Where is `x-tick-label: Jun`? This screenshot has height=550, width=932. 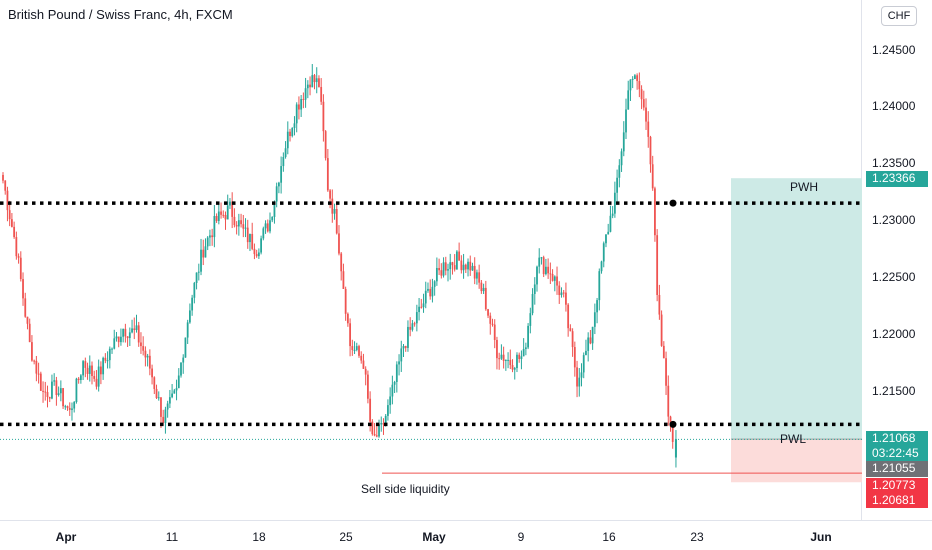 x-tick-label: Jun is located at coordinates (821, 537).